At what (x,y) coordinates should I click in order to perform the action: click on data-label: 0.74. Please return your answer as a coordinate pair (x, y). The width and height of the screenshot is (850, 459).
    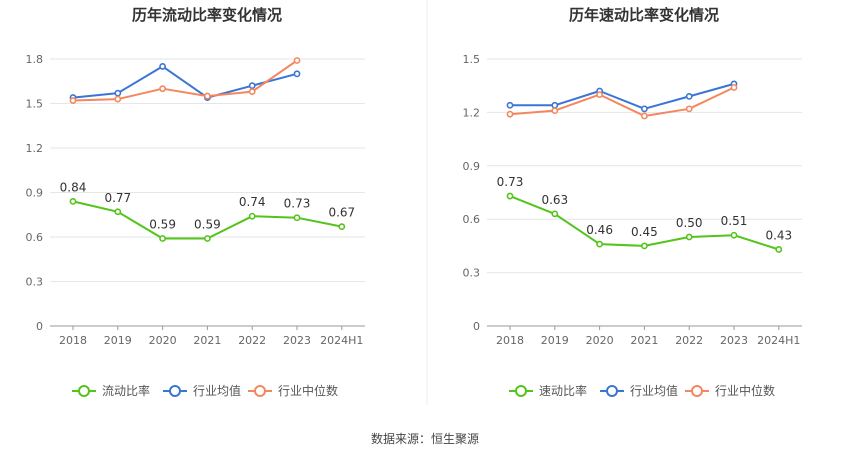
    Looking at the image, I should click on (252, 202).